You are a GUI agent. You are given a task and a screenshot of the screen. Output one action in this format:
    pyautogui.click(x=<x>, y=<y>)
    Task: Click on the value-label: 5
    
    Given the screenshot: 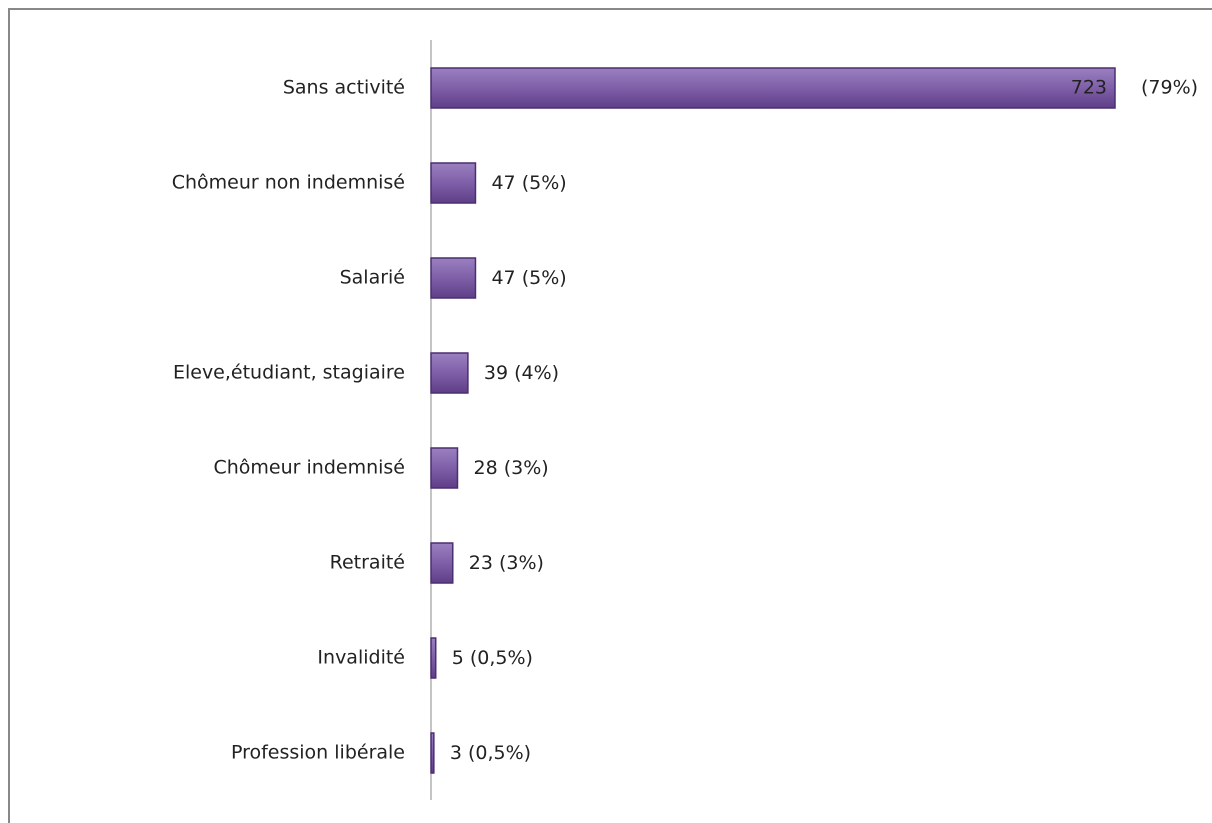 What is the action you would take?
    pyautogui.click(x=458, y=658)
    